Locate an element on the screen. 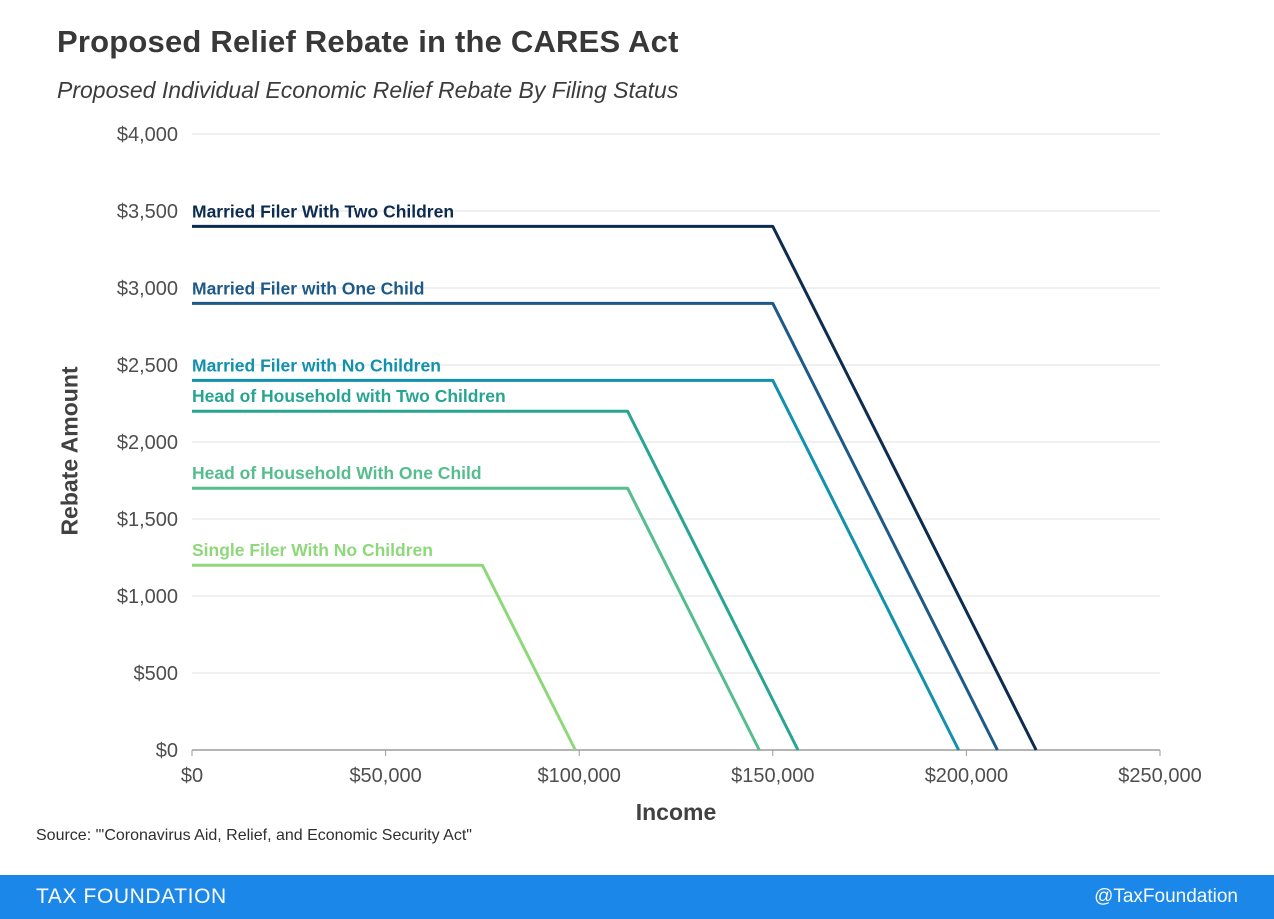 This screenshot has height=919, width=1274. page-title: Proposed Relief Rebate in the CARES Act is located at coordinates (368, 41).